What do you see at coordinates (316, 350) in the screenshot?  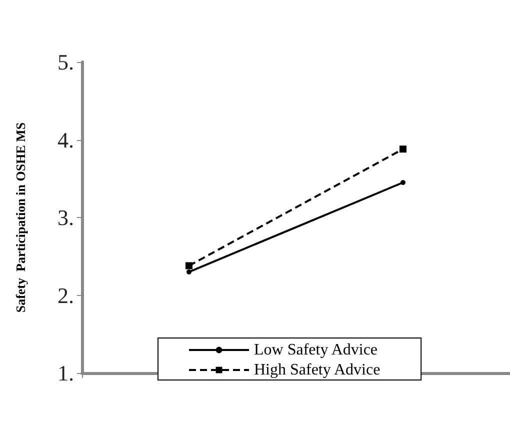 I see `legend-label: Low Safety Advice` at bounding box center [316, 350].